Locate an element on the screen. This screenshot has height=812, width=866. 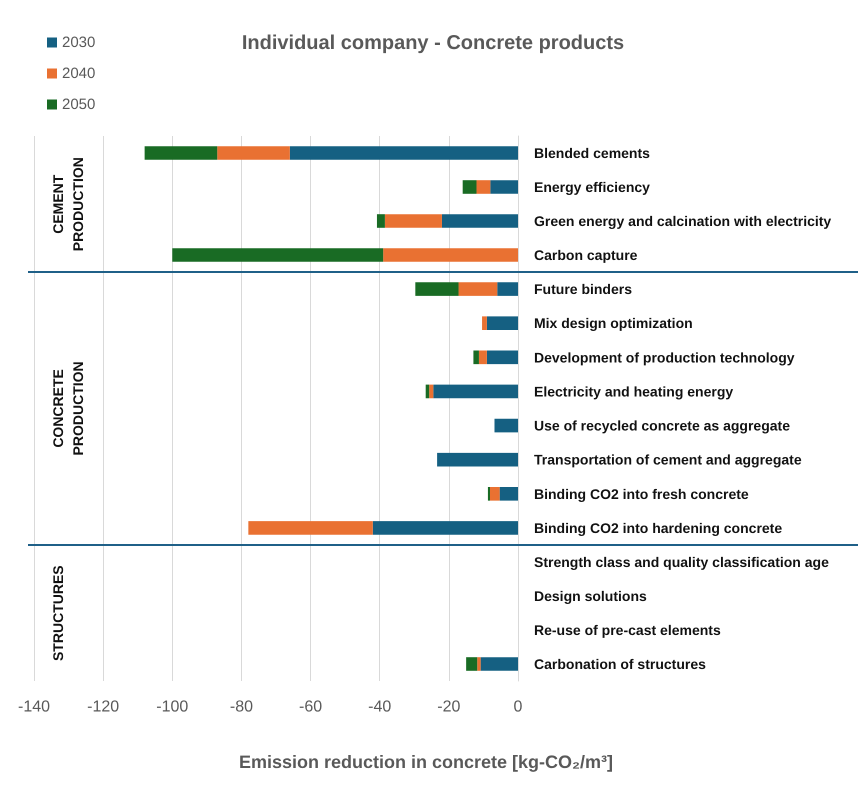
y-tick-label: Strength class and quality classification age is located at coordinates (682, 562).